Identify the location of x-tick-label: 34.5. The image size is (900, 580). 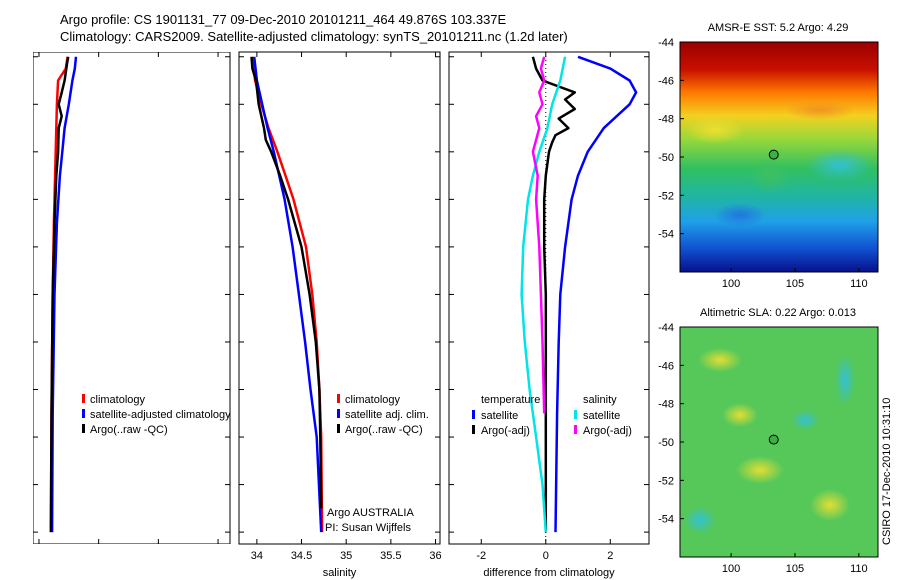
(301, 556).